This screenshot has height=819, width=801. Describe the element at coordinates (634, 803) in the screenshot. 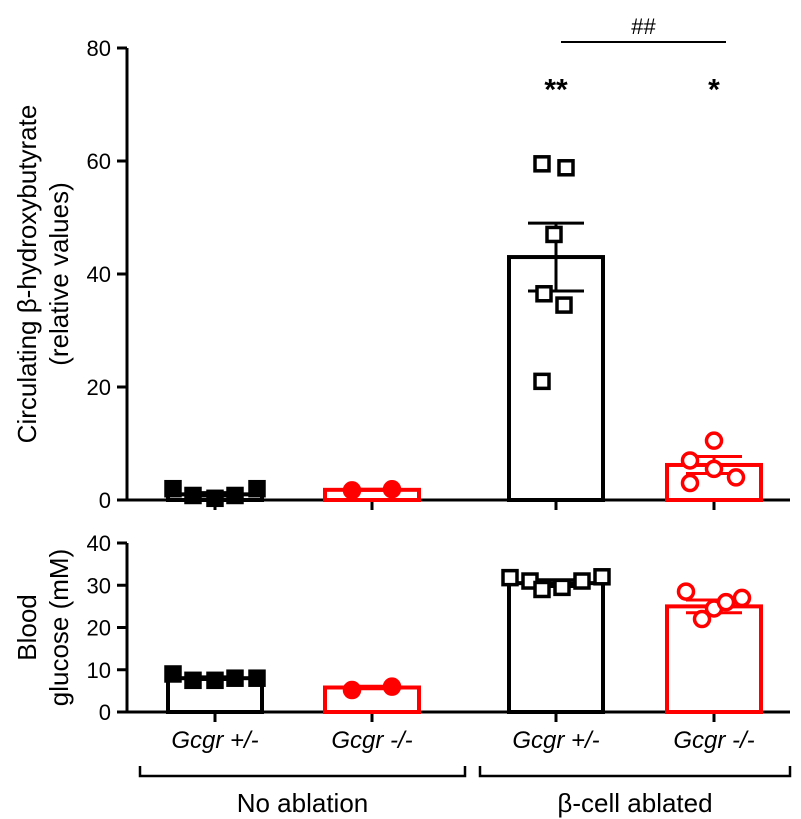

I see `group-label: β-cell ablated` at that location.